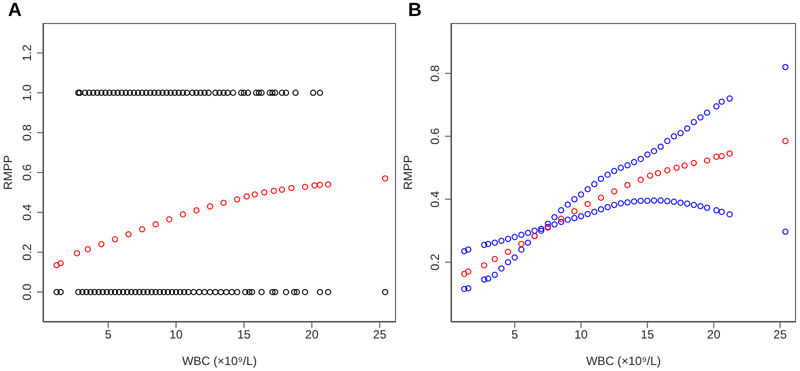  Describe the element at coordinates (435, 73) in the screenshot. I see `y-tick-label: 0.8` at that location.